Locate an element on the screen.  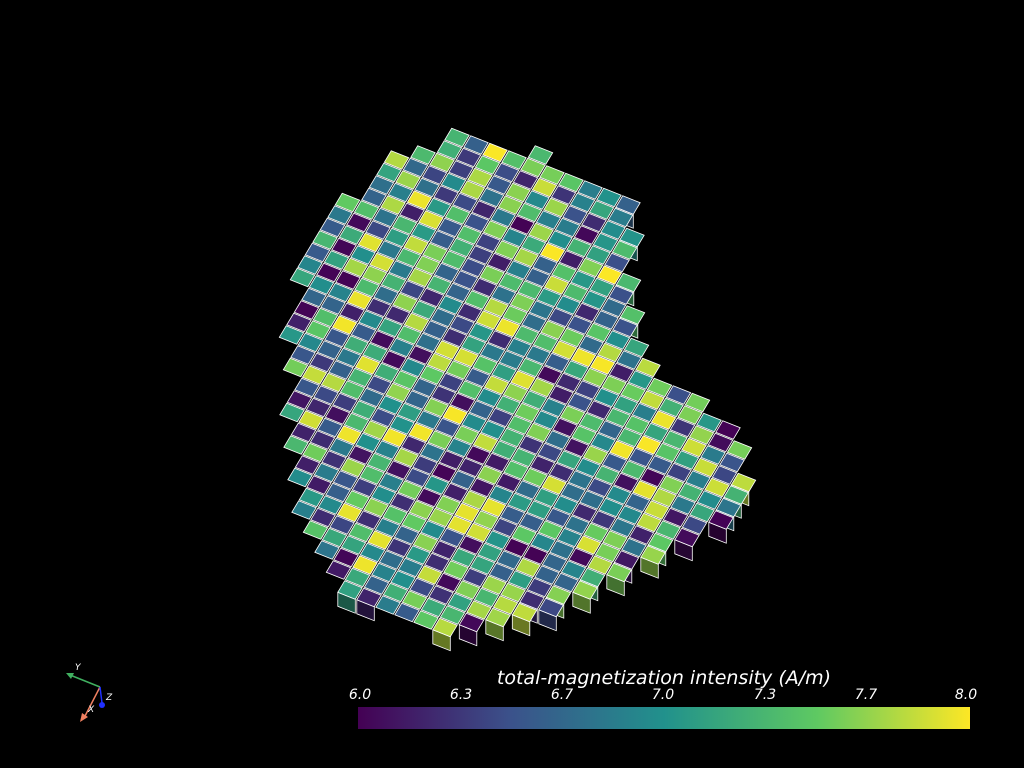
z-axis-arrowhead is located at coordinates (102, 705).